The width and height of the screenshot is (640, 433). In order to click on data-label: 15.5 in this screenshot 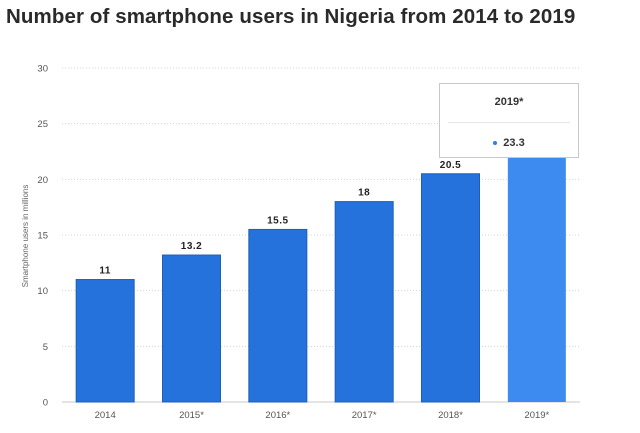, I will do `click(277, 220)`.